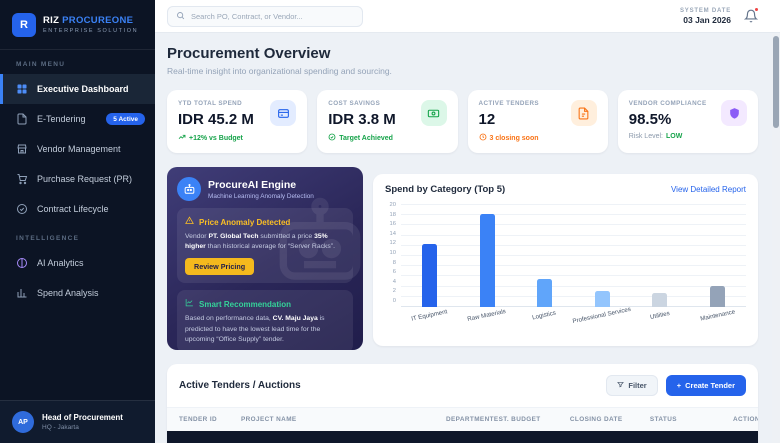 The width and height of the screenshot is (780, 443). I want to click on x-tick-label: Utilities, so click(660, 315).